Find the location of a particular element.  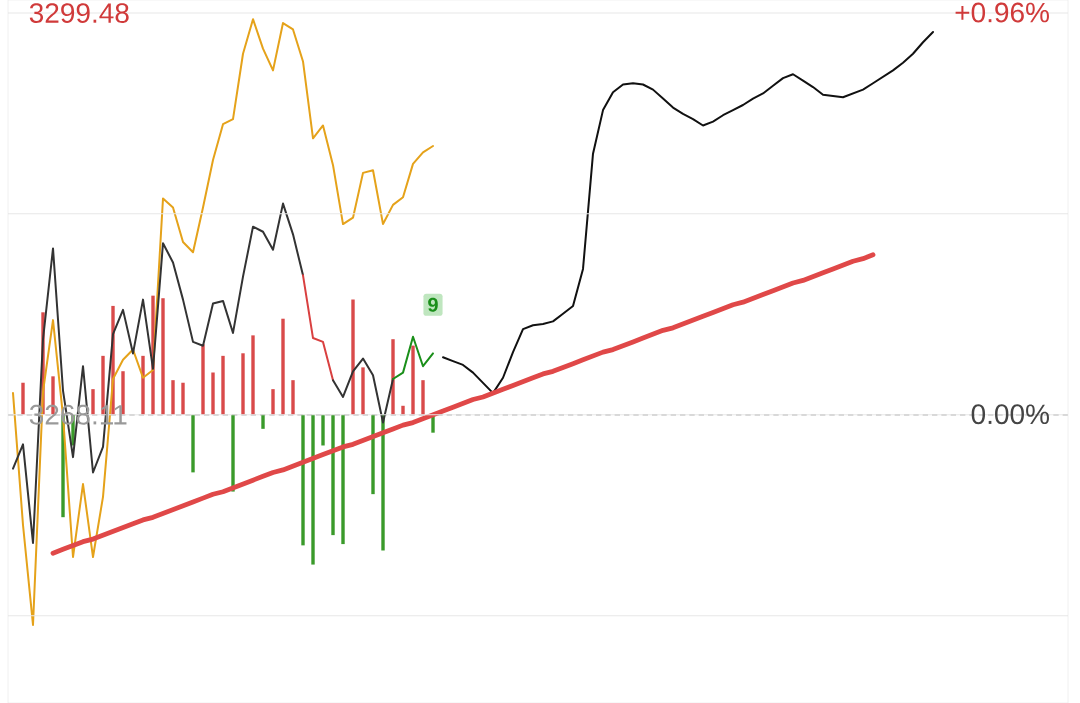

annotation: 9 is located at coordinates (433, 304).